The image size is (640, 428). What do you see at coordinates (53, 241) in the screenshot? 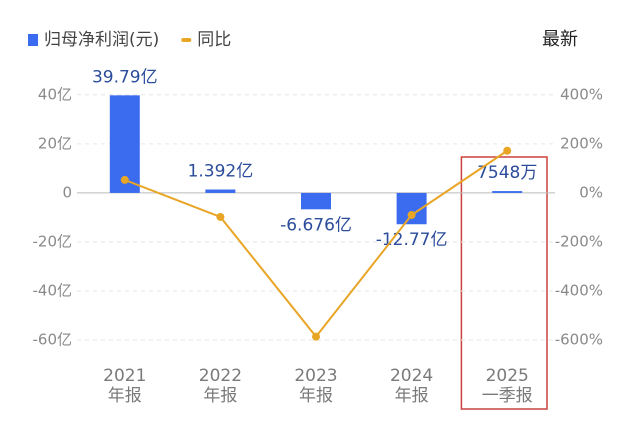
I see `y-tick-label: -20亿` at bounding box center [53, 241].